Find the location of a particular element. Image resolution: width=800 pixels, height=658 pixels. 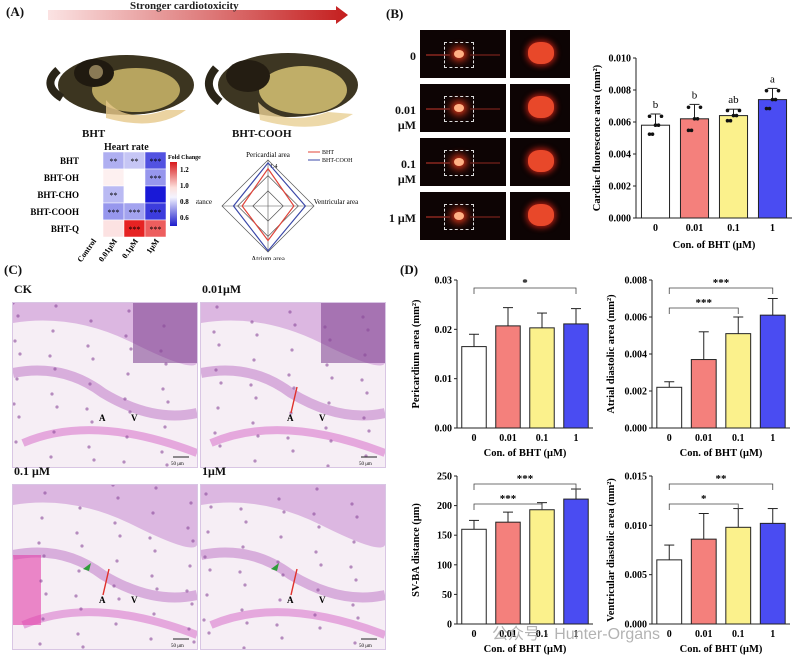

colorbar-tick: 1.2 is located at coordinates (184, 170).